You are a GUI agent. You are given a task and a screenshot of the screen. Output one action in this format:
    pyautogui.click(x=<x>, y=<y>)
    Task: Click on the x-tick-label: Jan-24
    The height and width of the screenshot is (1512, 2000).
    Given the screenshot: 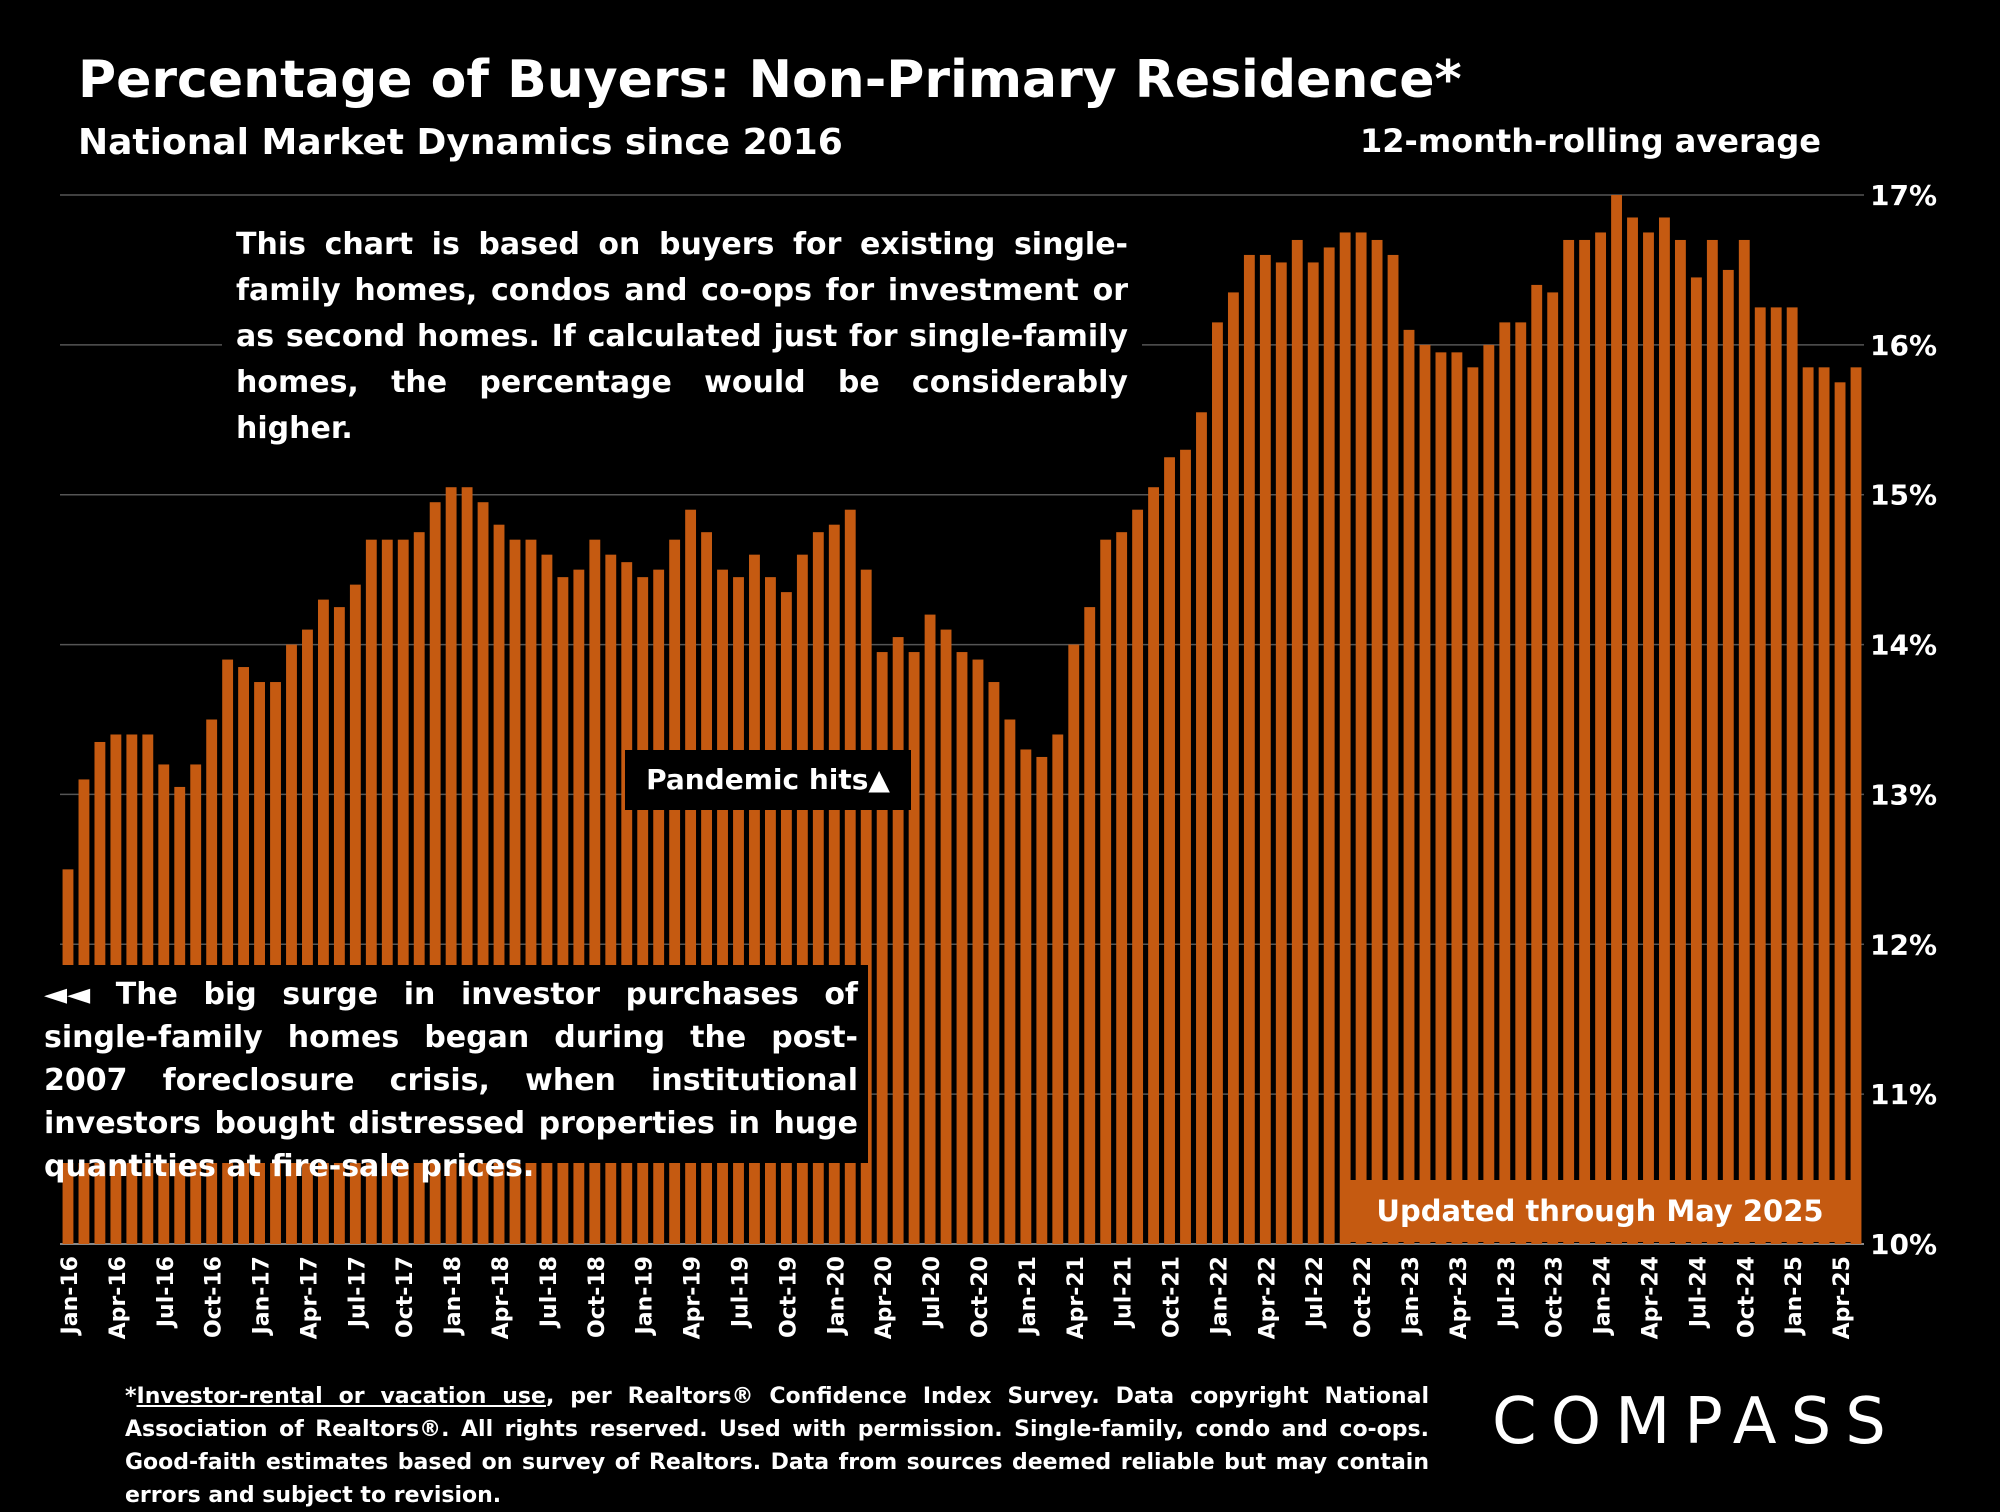 What is the action you would take?
    pyautogui.click(x=1603, y=1296)
    